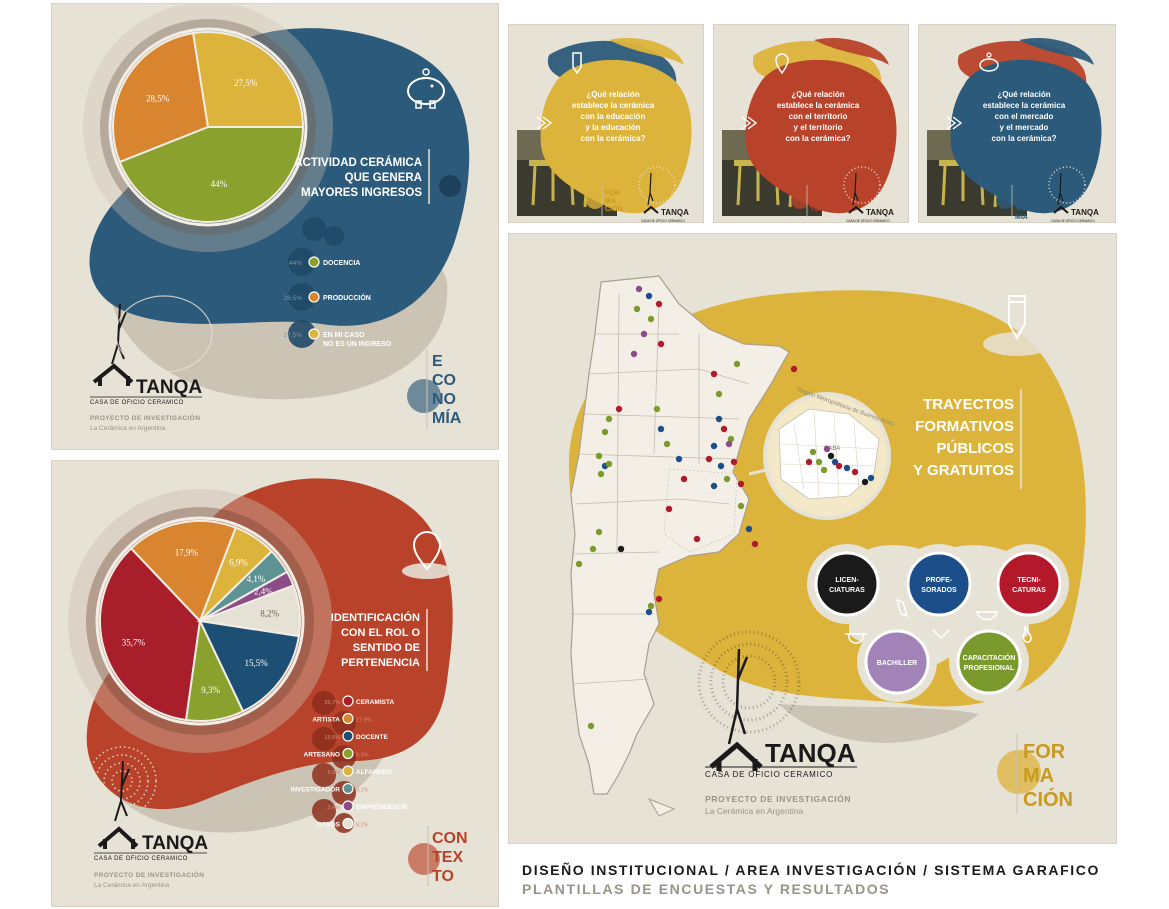  Describe the element at coordinates (145, 417) in the screenshot. I see `project-title: PROYECTO DE INVESTIGACIÓN` at that location.